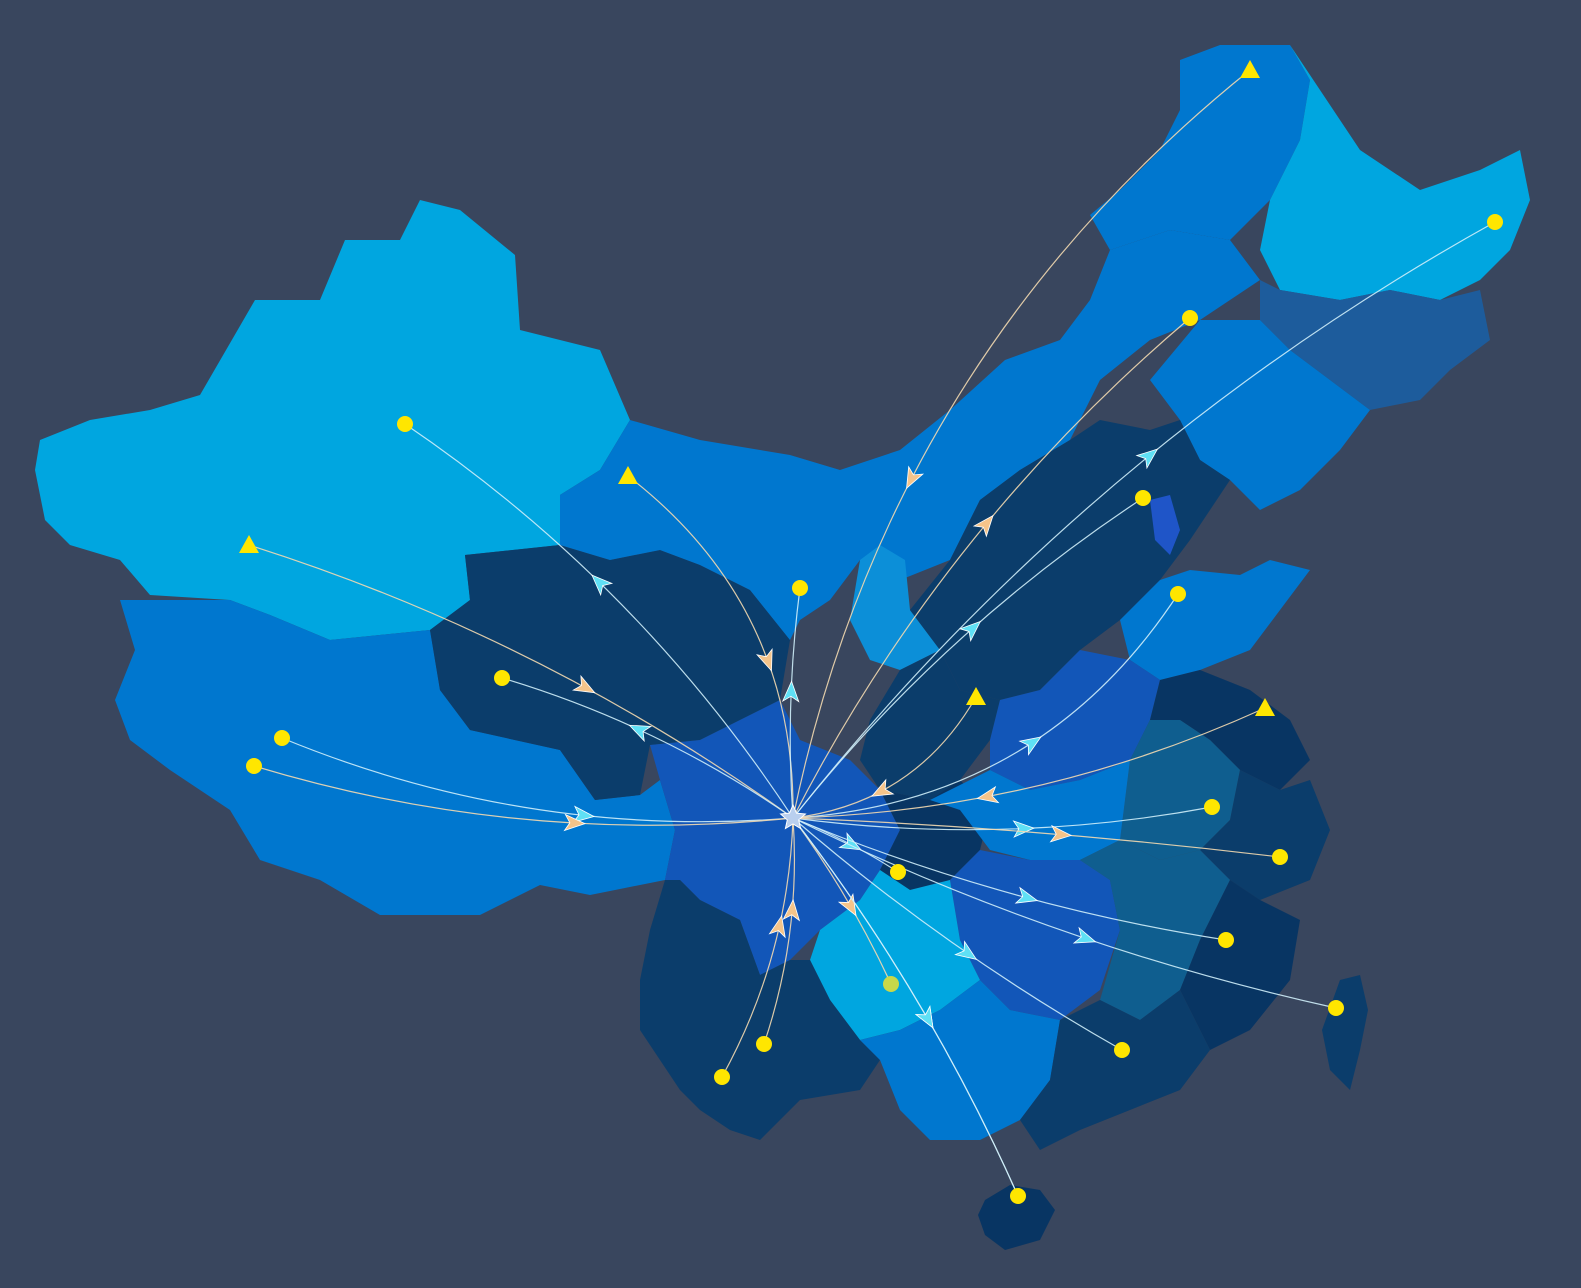 Image resolution: width=1581 pixels, height=1288 pixels. What do you see at coordinates (895, 607) in the screenshot?
I see `region-ningxia` at bounding box center [895, 607].